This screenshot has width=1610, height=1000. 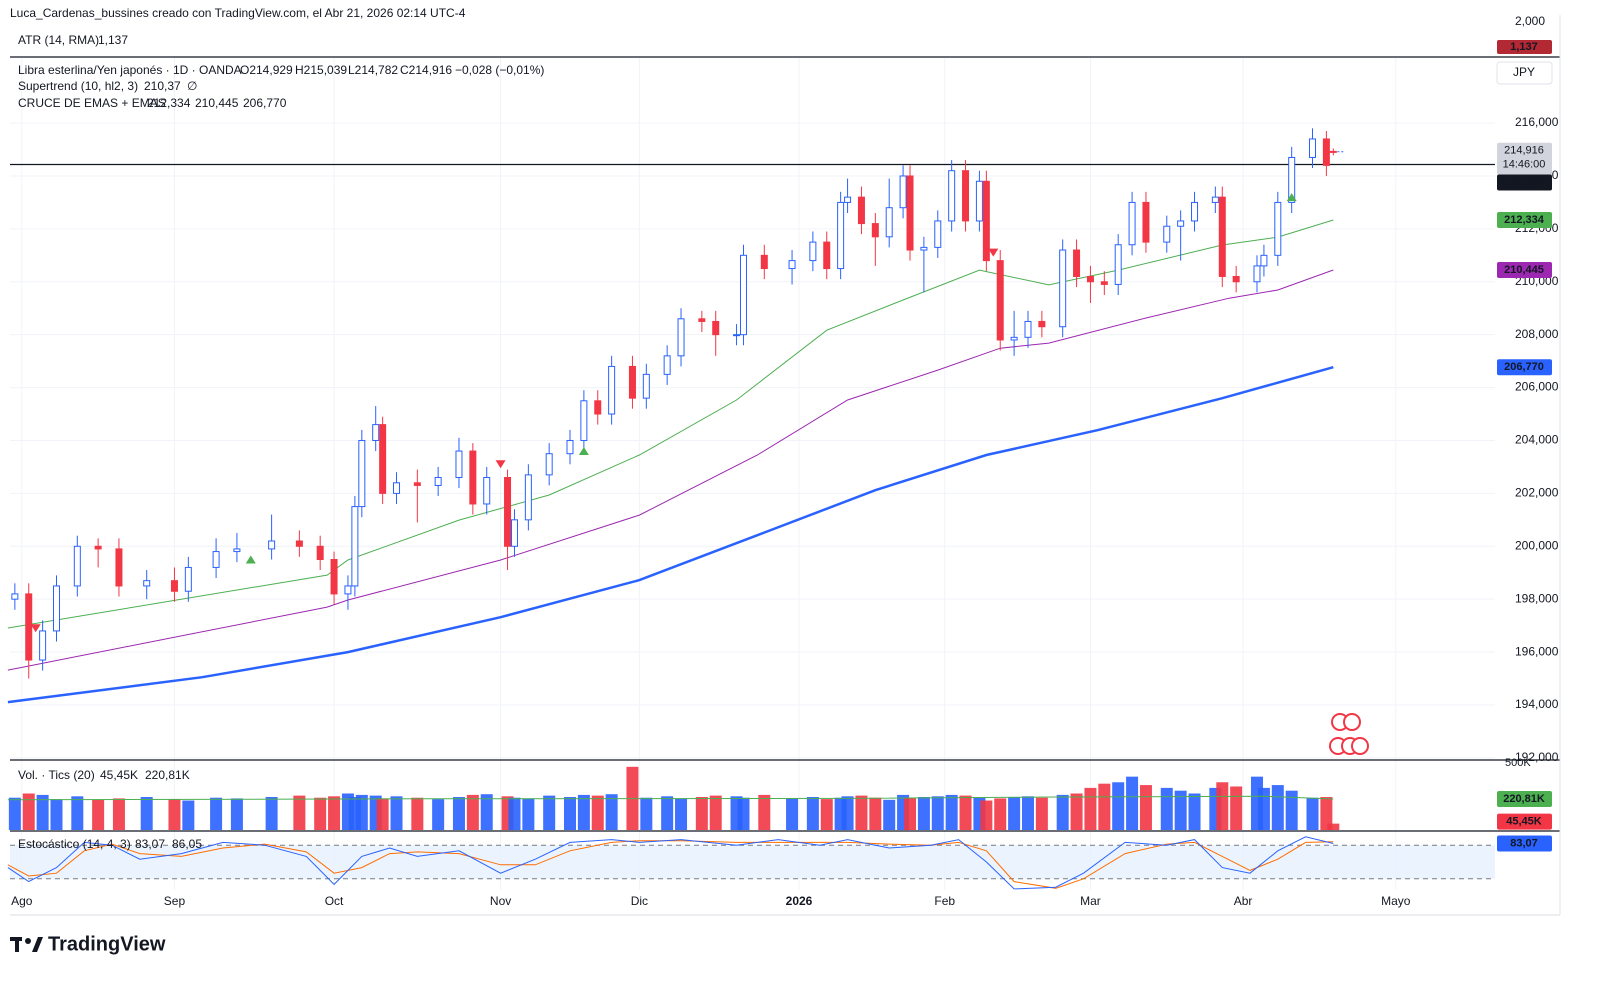 What do you see at coordinates (1537, 334) in the screenshot?
I see `y-tick-label: 208,000` at bounding box center [1537, 334].